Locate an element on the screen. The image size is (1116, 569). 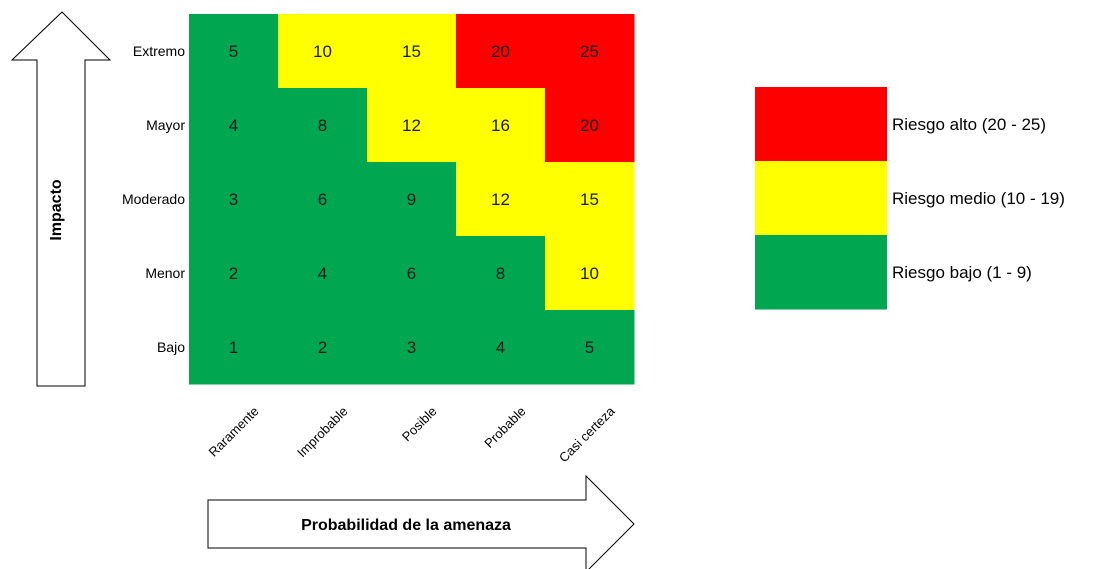
impact-arrow: Impacto is located at coordinates (61, 199).